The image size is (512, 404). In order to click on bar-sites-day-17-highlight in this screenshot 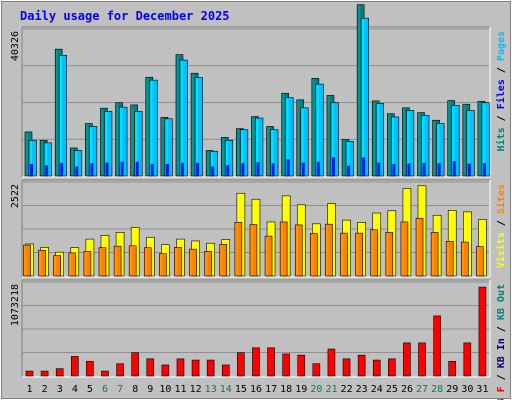, I will do `click(266, 256)`.